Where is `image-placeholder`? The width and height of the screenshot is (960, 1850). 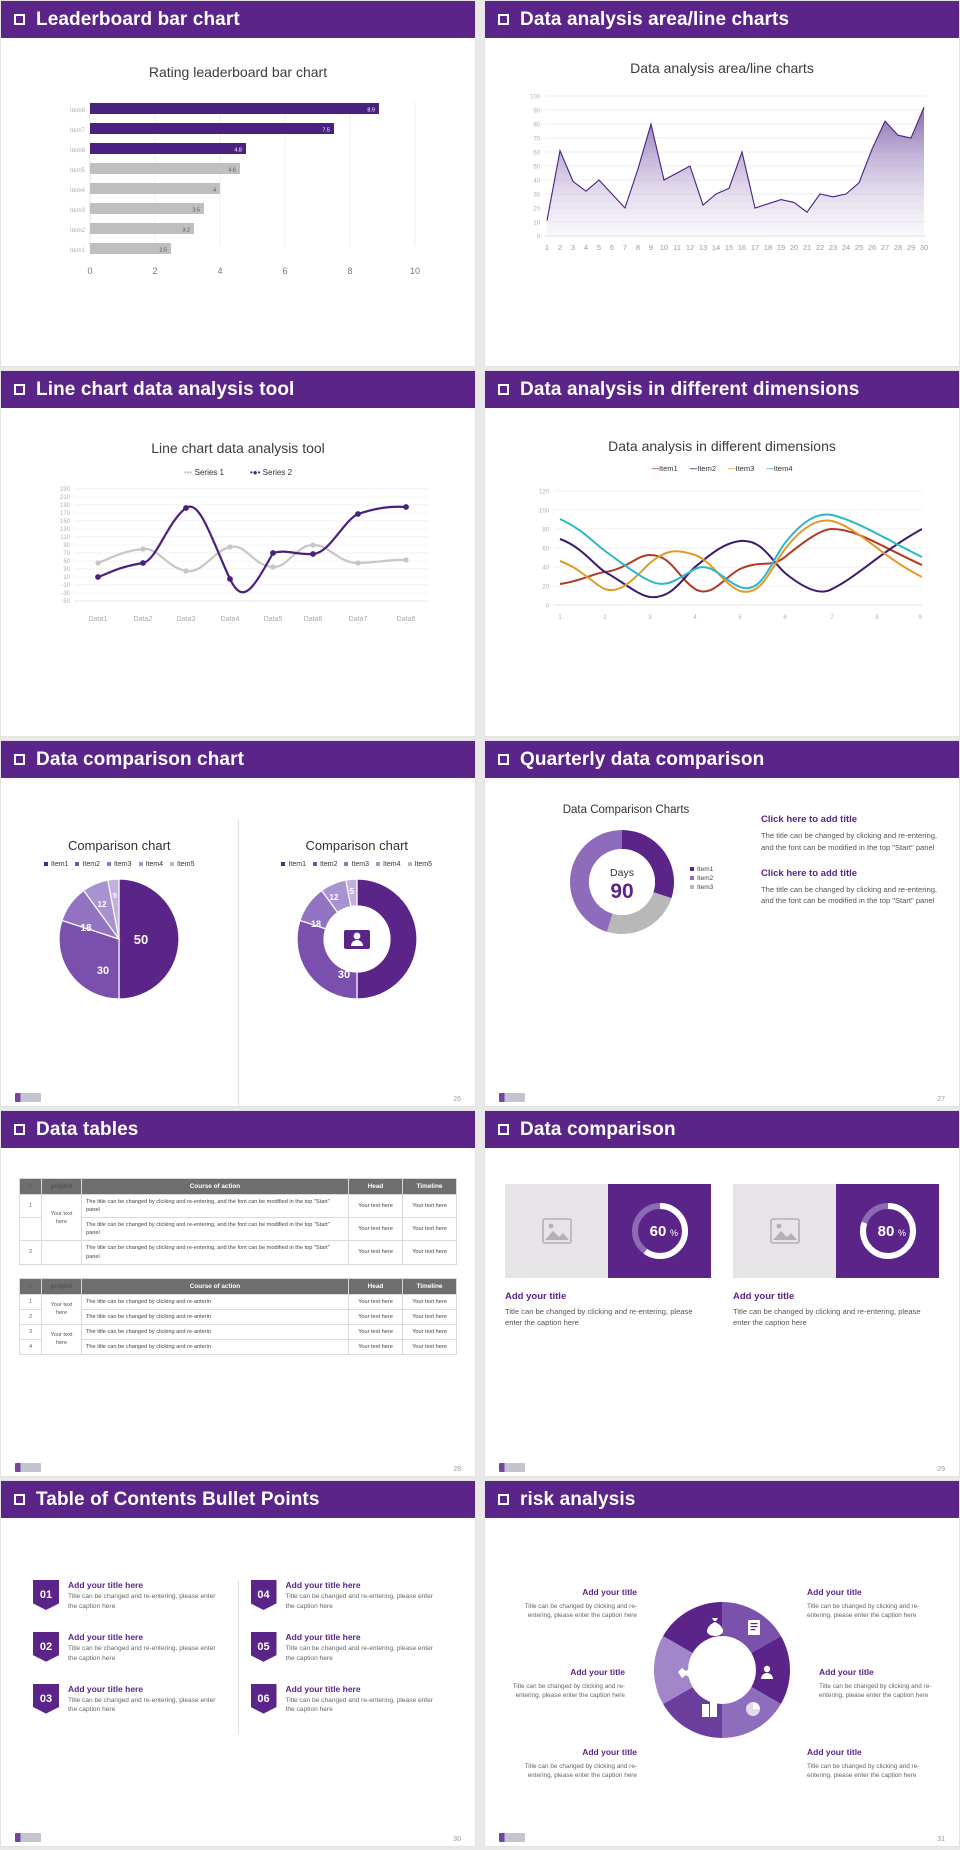
image-placeholder is located at coordinates (556, 1231).